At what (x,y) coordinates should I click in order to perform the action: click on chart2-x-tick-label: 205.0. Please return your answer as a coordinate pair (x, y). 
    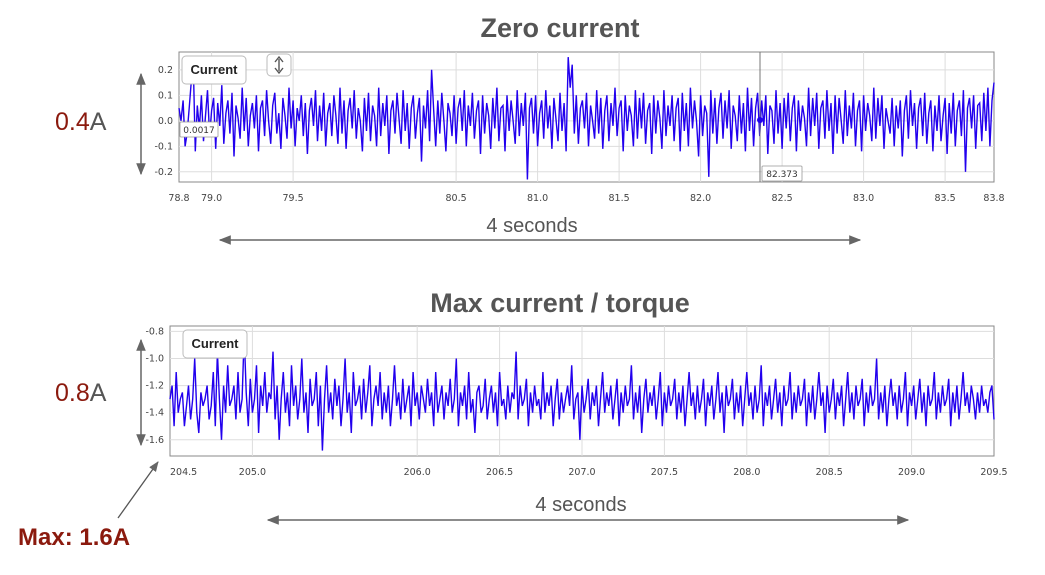
    Looking at the image, I should click on (252, 472).